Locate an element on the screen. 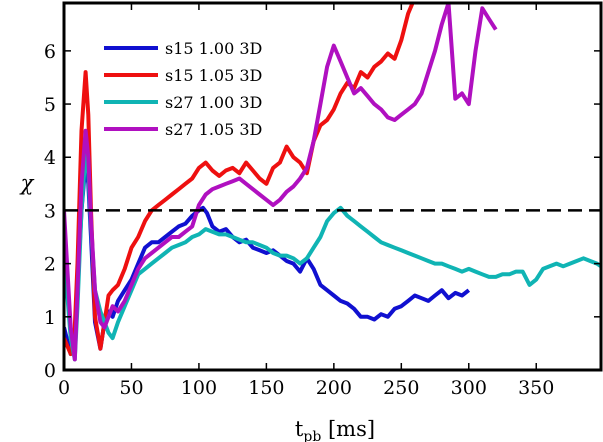 The image size is (603, 442). legend-label-s27-1-00: s27 1.00 3D is located at coordinates (213, 102).